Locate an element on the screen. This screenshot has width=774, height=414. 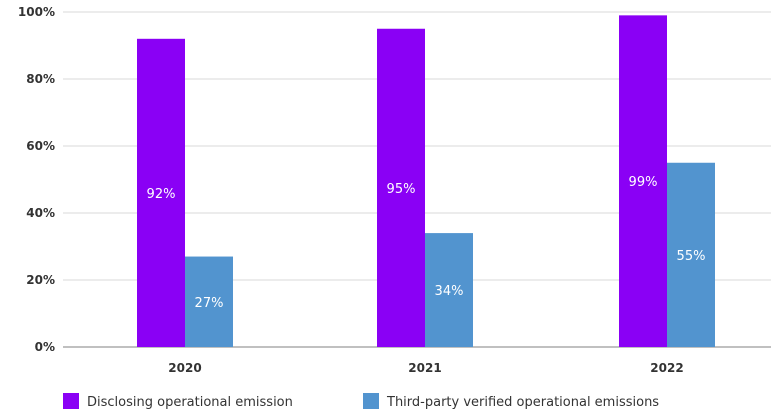
data-label: 99% is located at coordinates (643, 182).